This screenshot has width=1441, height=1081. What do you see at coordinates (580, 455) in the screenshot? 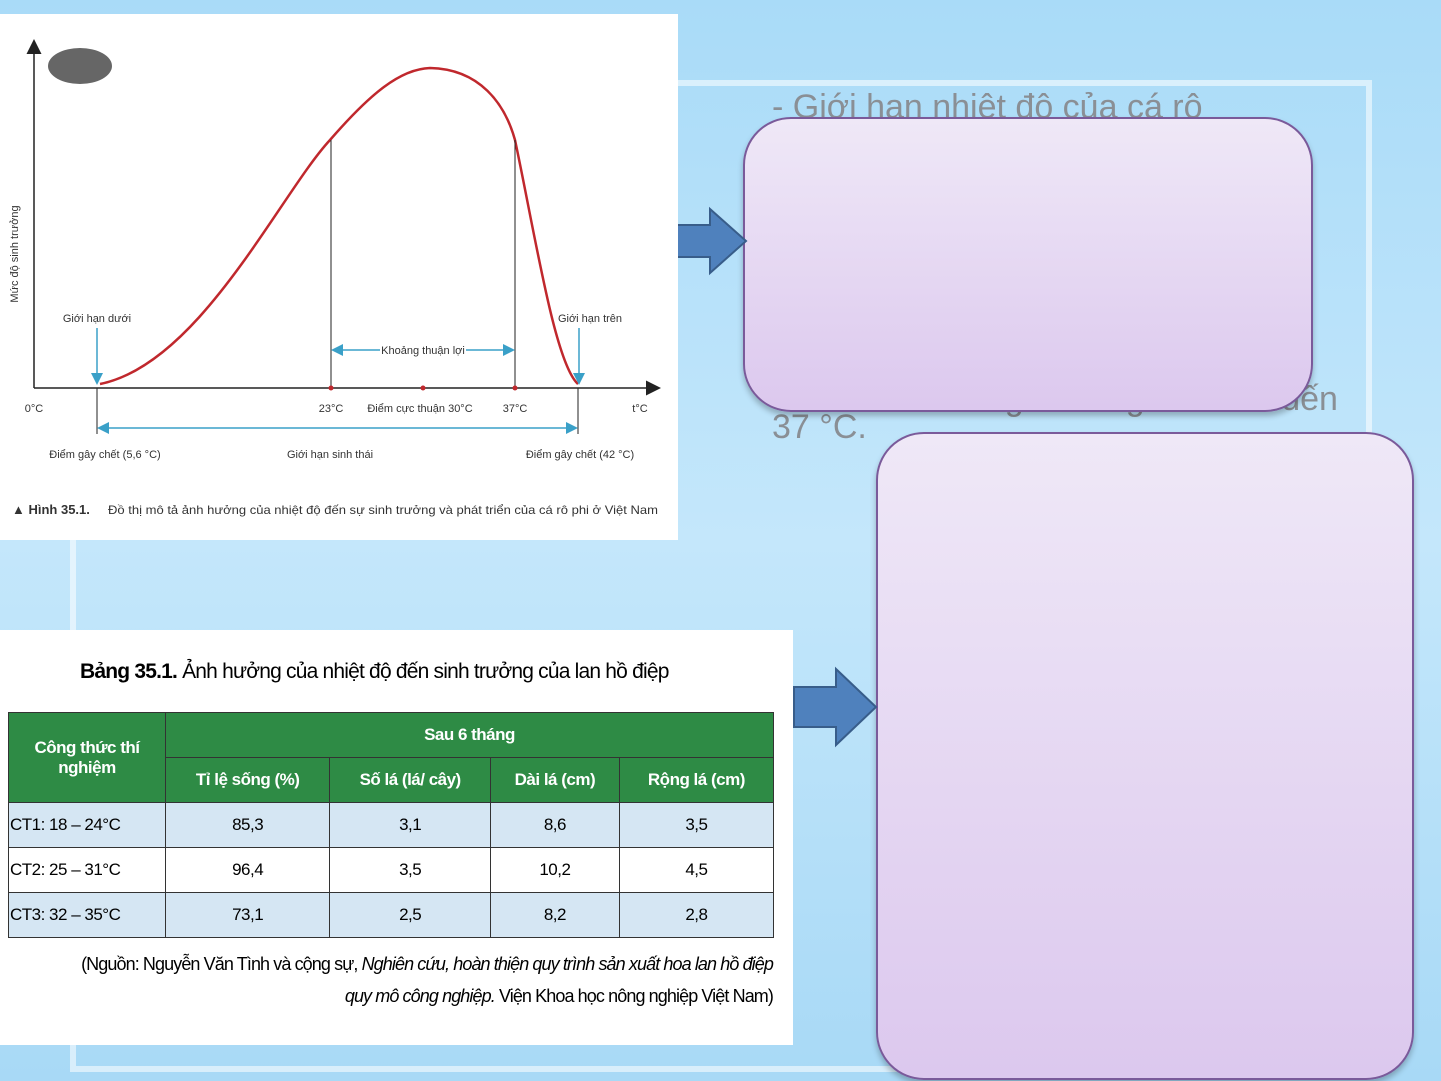
I see `label: Điểm gây chết (42 °C)` at bounding box center [580, 455].